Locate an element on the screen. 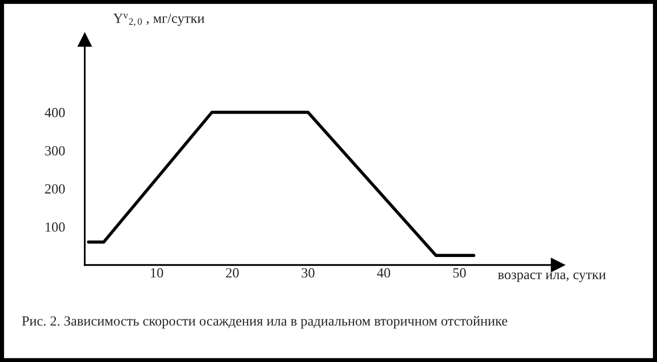 The image size is (657, 362). y-tick-label: 300 is located at coordinates (55, 151).